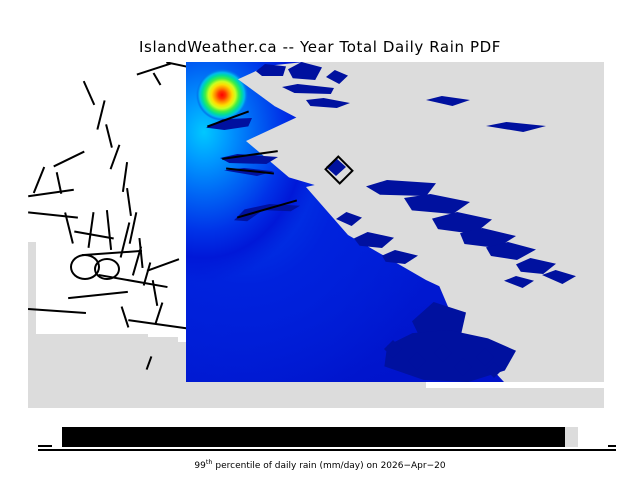  Describe the element at coordinates (107, 269) in the screenshot. I see `coastline-inlet-ring-c` at that location.